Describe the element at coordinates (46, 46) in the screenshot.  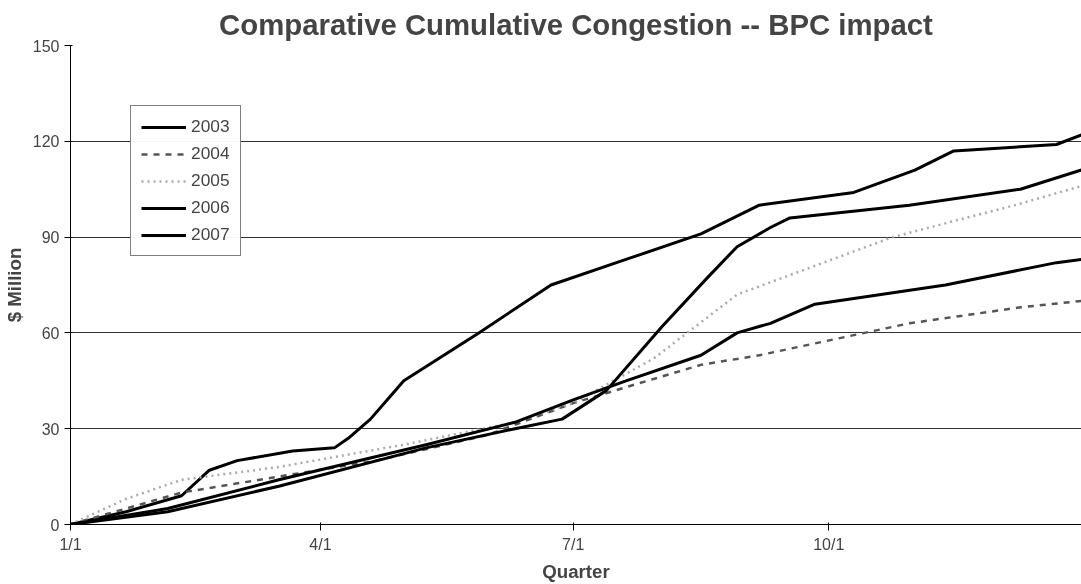
I see `y-tick-label: 150` at that location.